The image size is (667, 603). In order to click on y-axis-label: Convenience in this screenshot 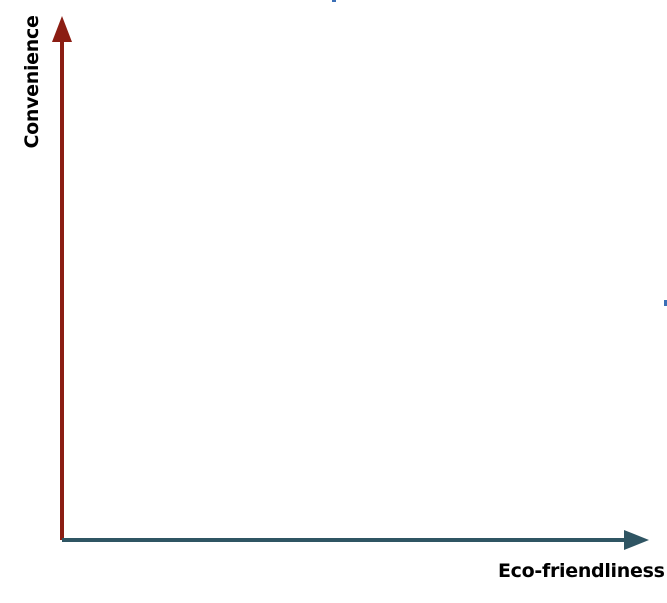, I will do `click(32, 82)`.